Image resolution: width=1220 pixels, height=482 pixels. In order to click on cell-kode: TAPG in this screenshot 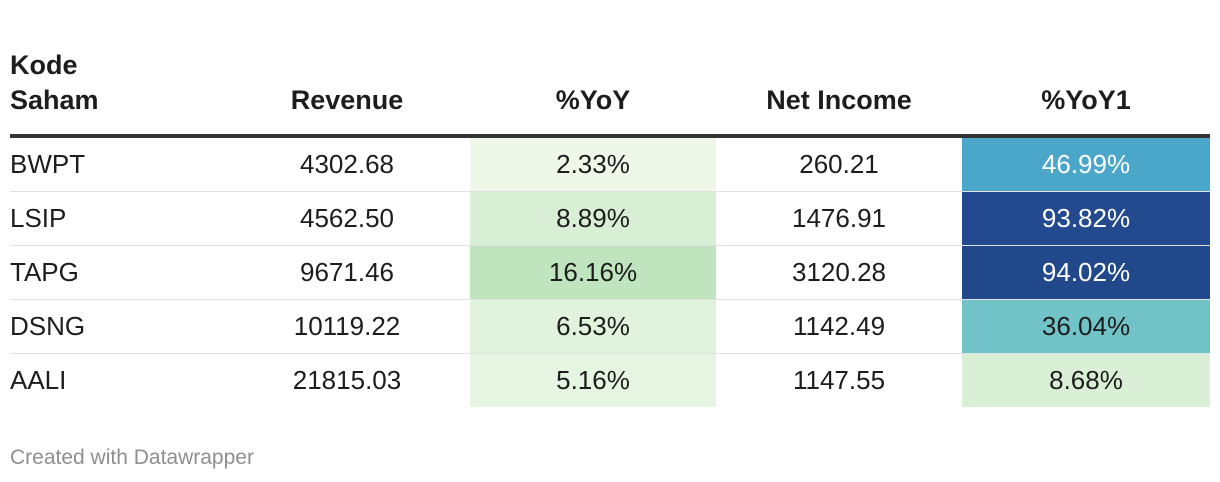, I will do `click(117, 272)`.